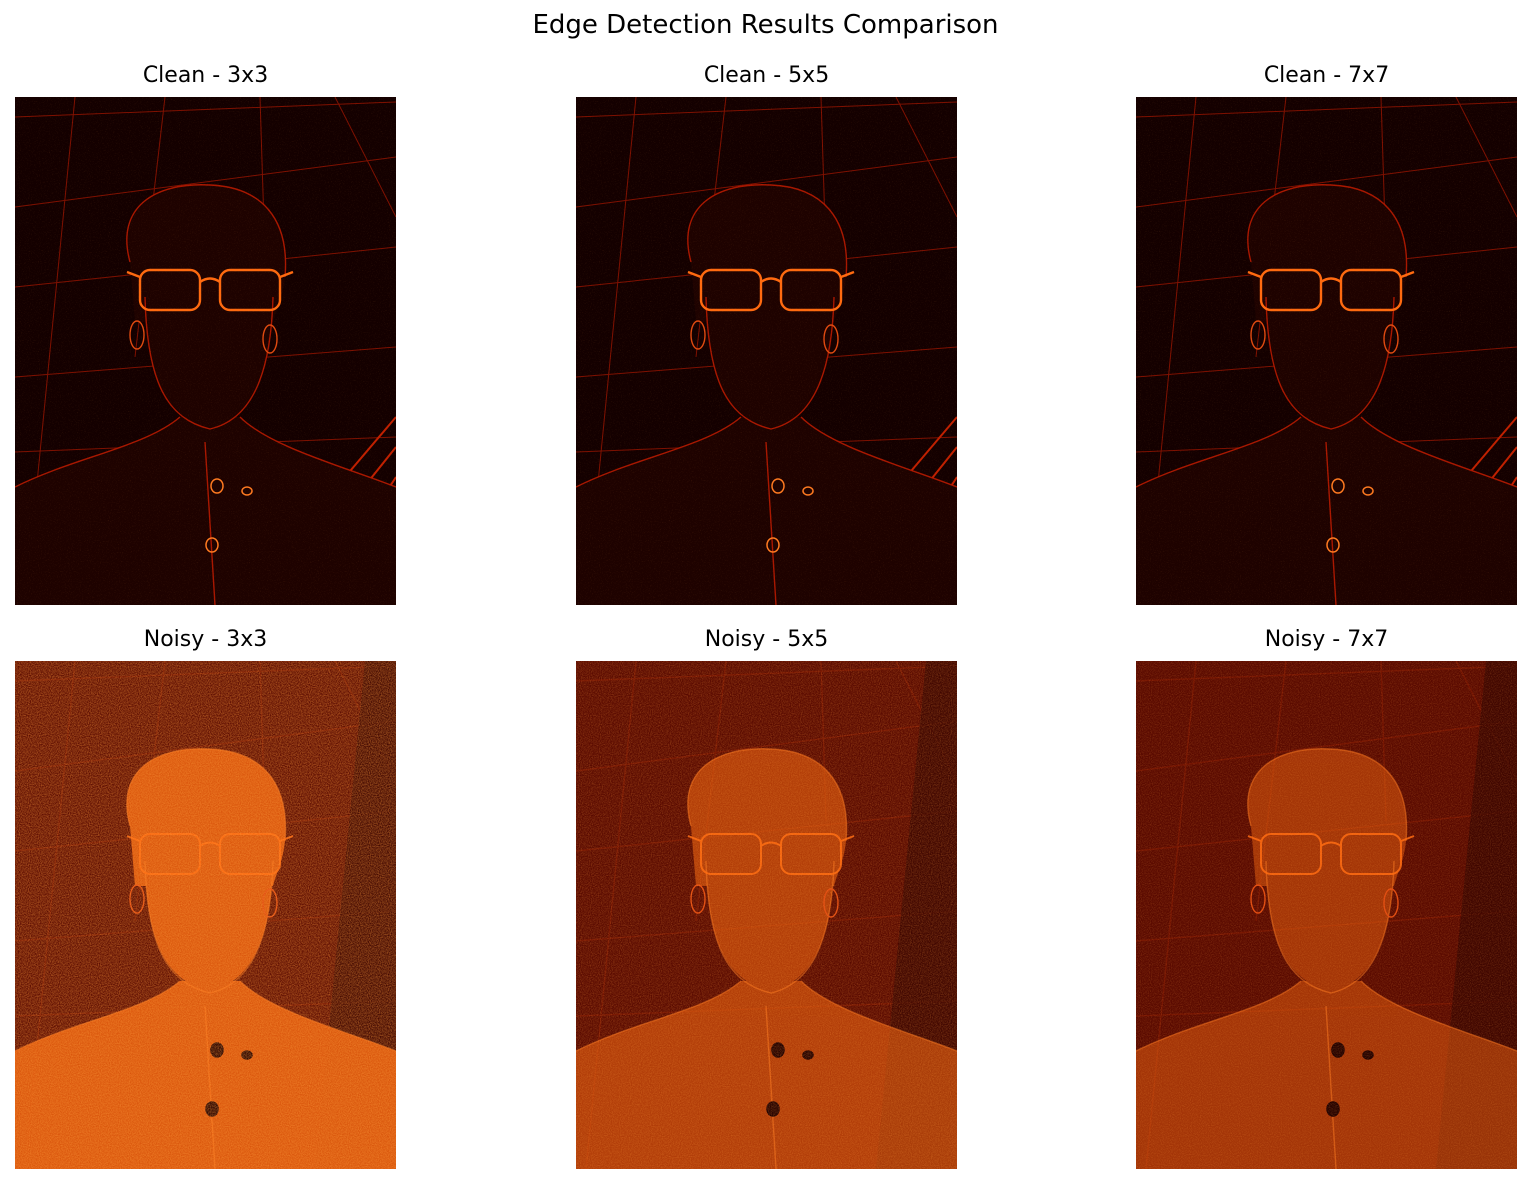 The image size is (1531, 1183). What do you see at coordinates (205, 639) in the screenshot?
I see `panel-title-noisy-3x3: Noisy - 3x3` at bounding box center [205, 639].